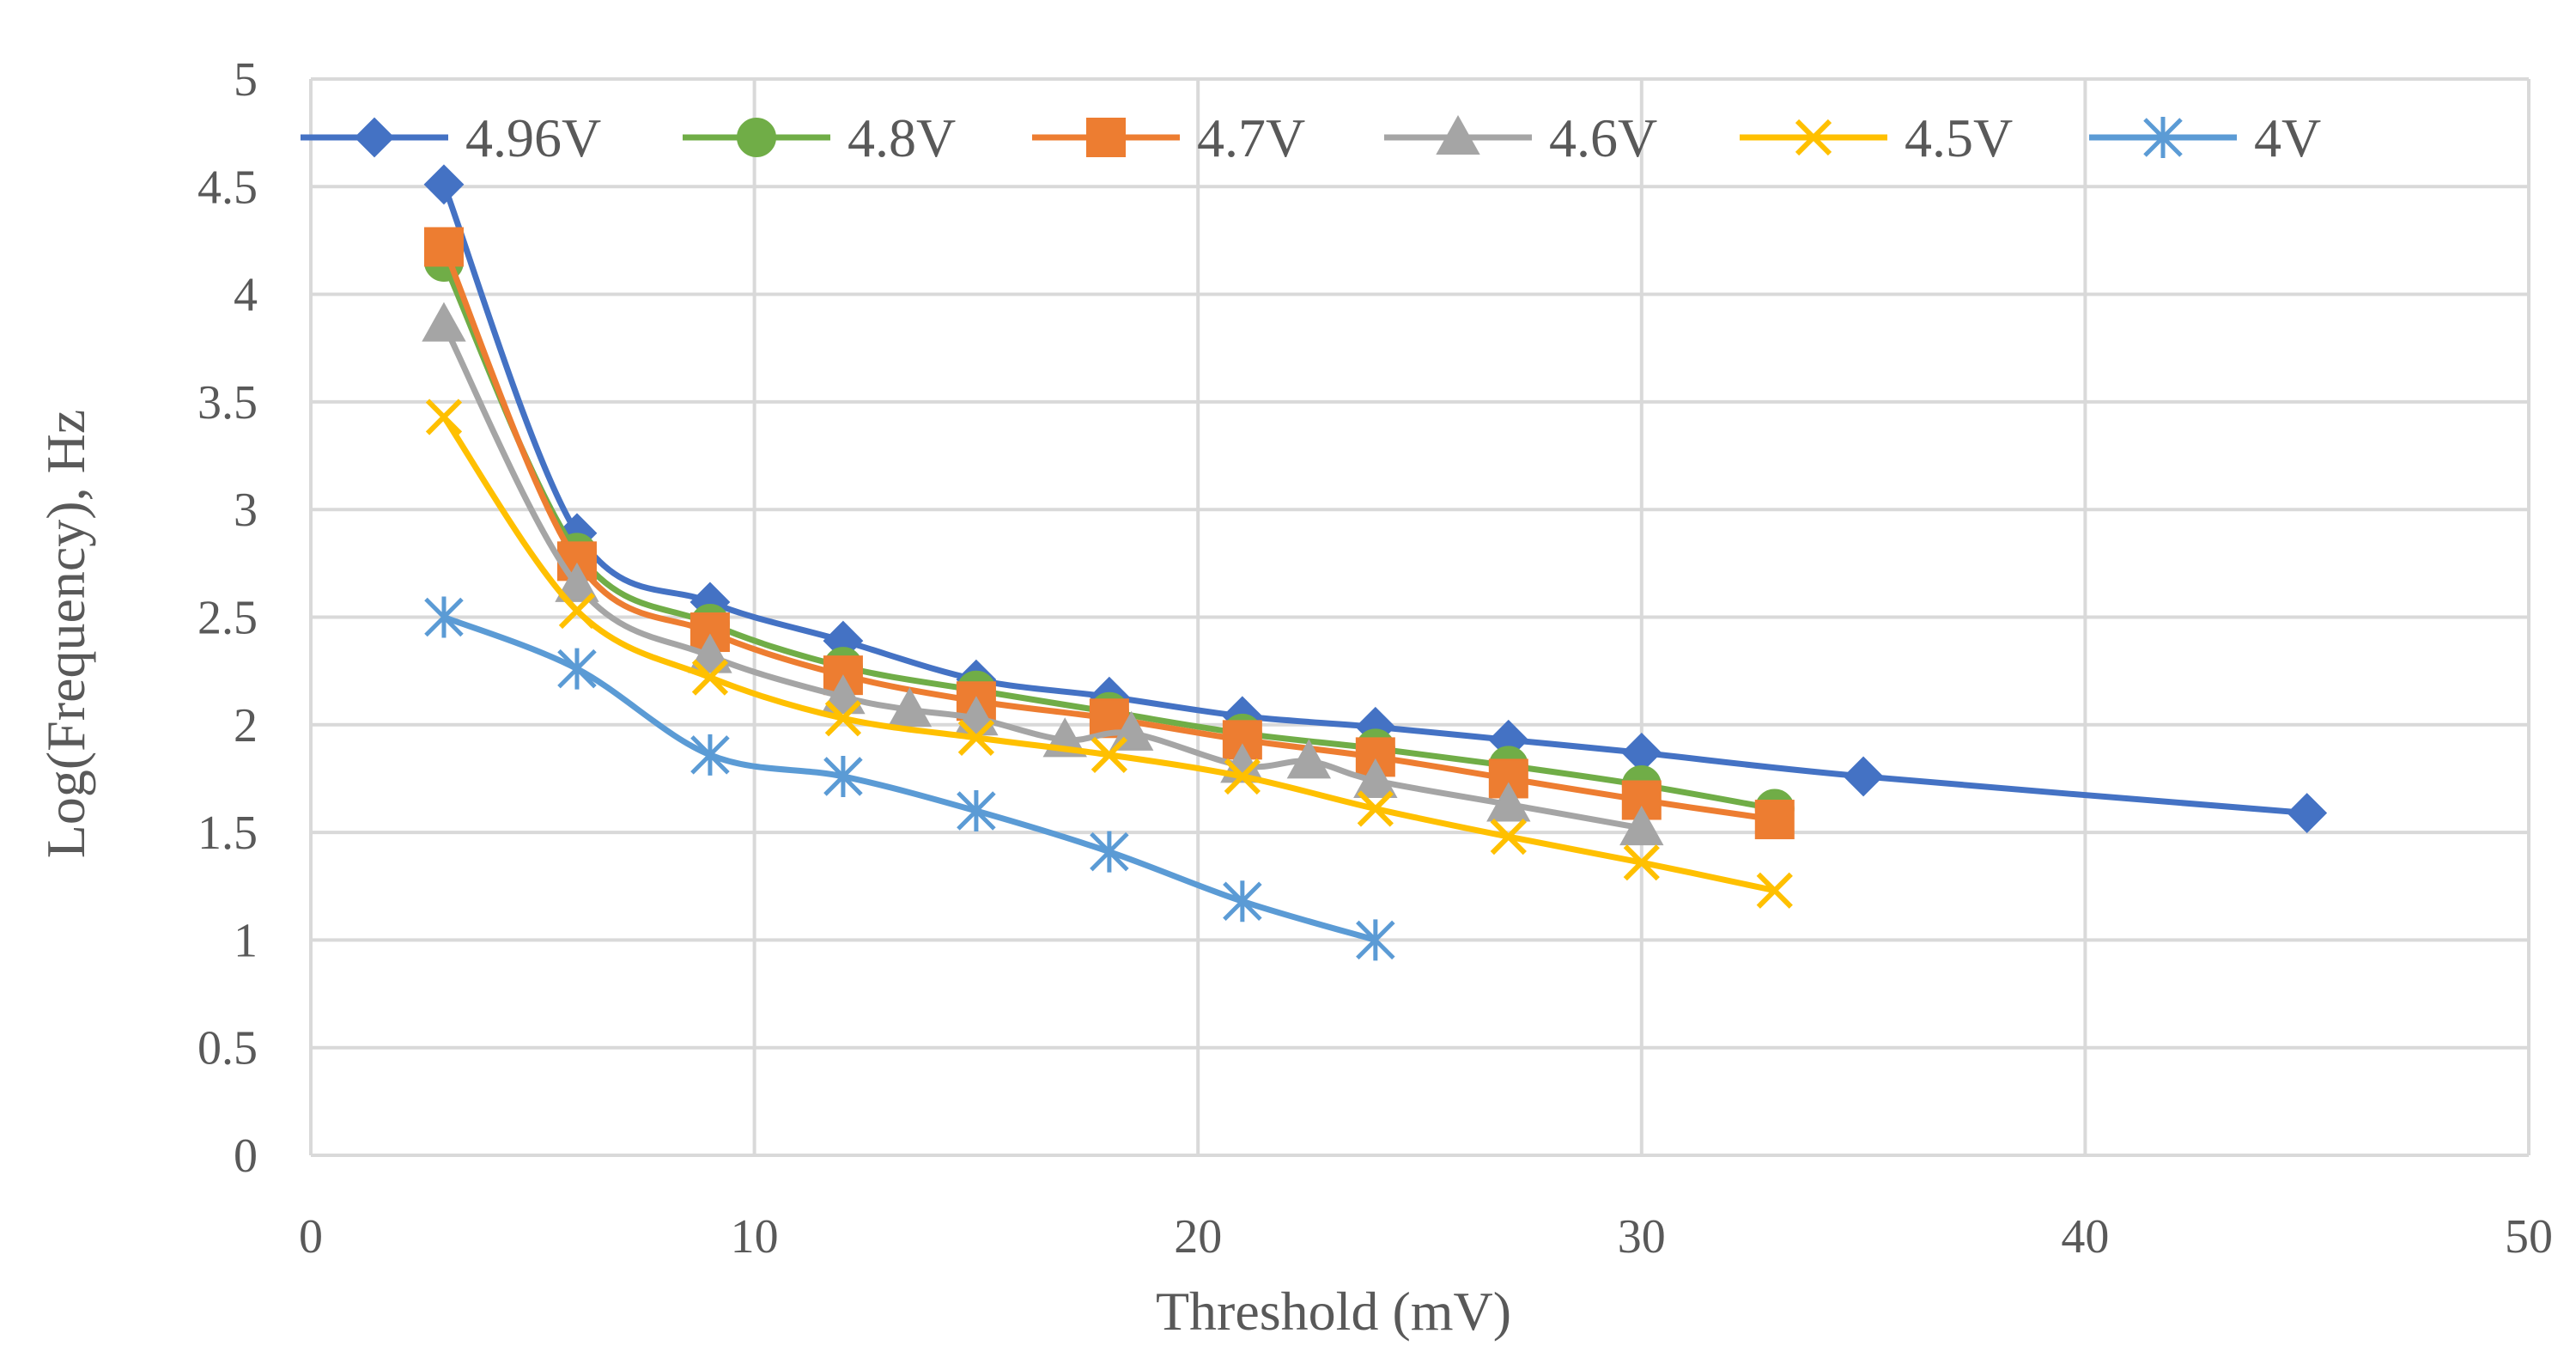 Image resolution: width=2576 pixels, height=1364 pixels. I want to click on series-4V, so click(910, 778).